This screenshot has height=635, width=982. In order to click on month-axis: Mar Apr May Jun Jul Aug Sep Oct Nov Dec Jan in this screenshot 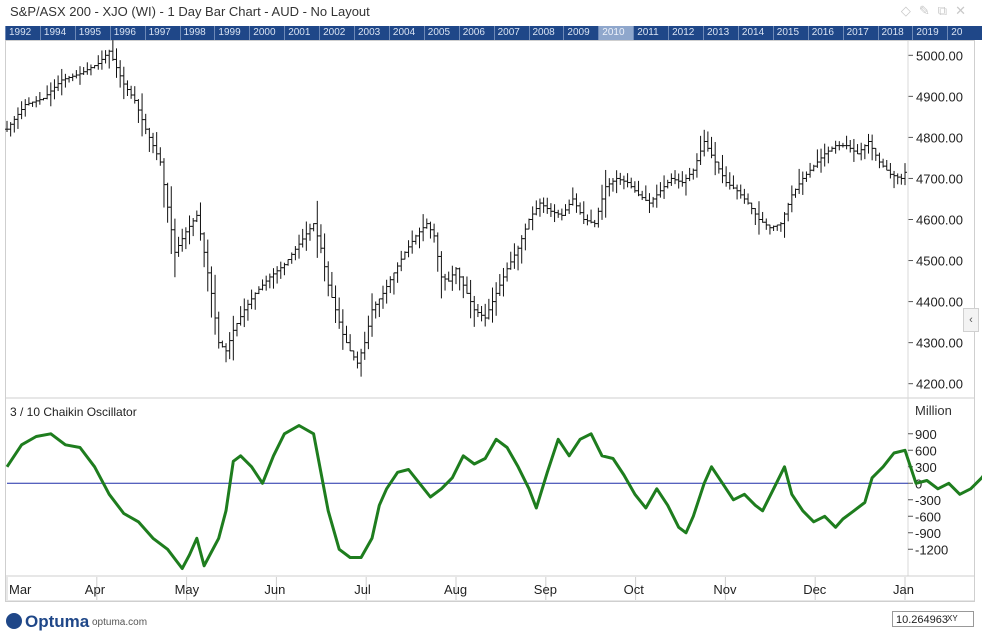, I will do `click(460, 588)`.